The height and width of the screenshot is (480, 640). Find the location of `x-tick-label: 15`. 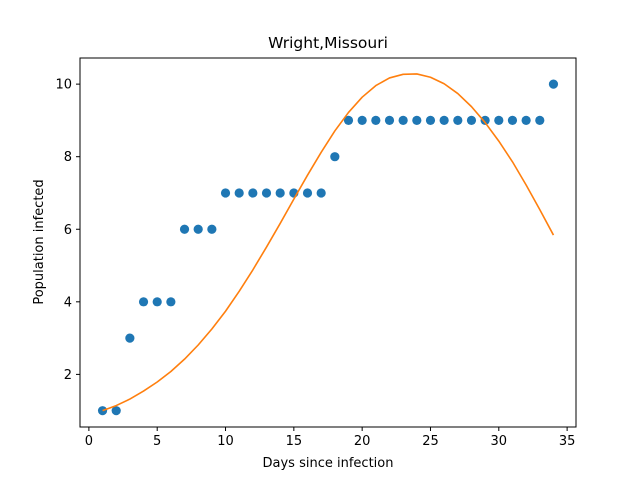

x-tick-label: 15 is located at coordinates (294, 441).